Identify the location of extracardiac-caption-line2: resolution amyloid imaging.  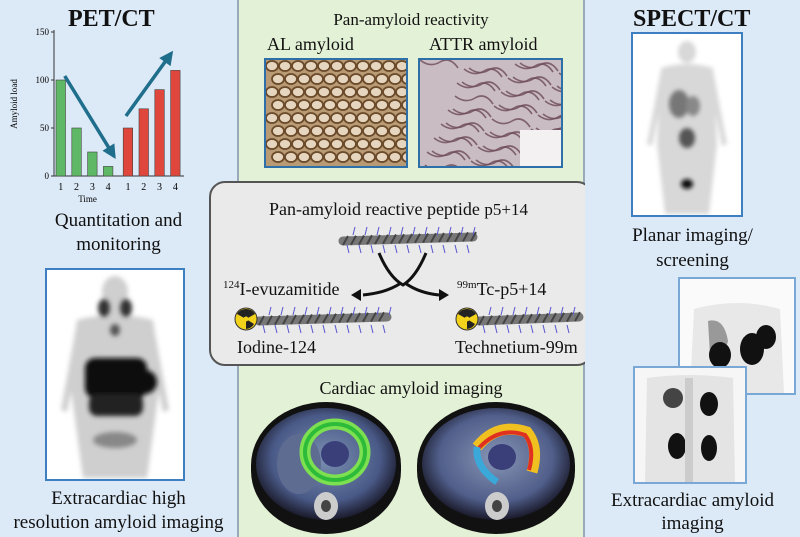
(118, 522).